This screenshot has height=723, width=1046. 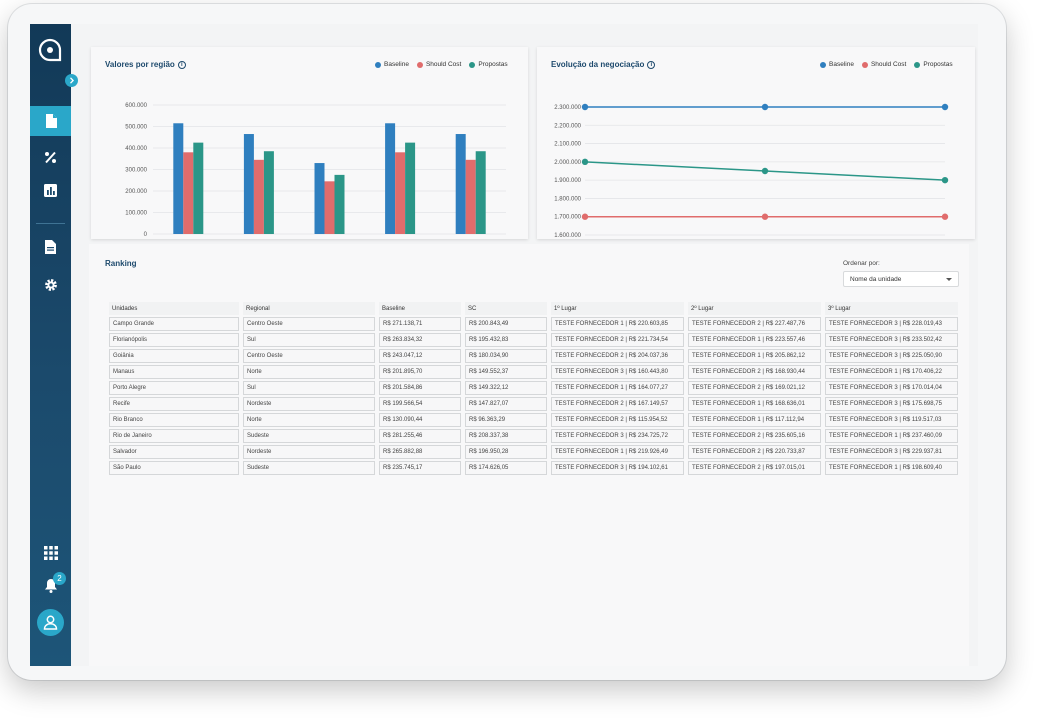 I want to click on y-tick-label: 200.000, so click(x=136, y=192).